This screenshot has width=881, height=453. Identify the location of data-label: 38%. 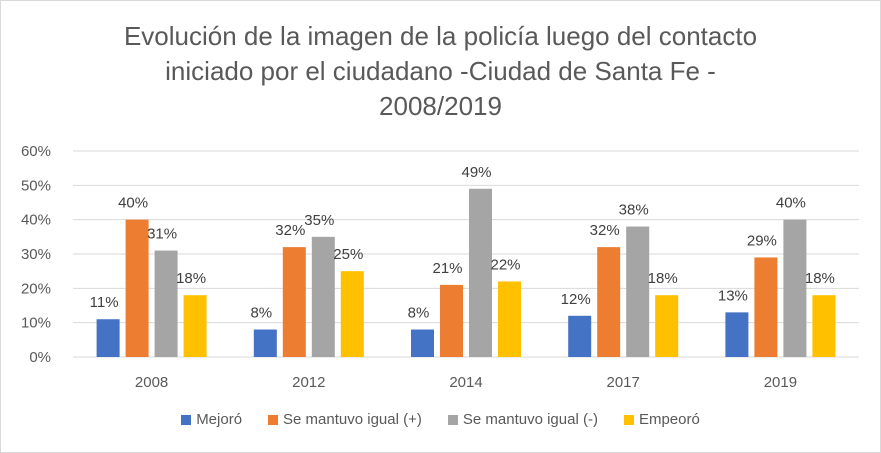
(634, 210).